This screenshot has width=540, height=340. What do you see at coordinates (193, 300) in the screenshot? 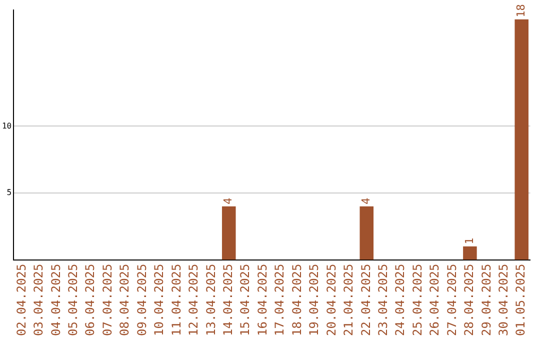
I see `x-tick-label: 12.04.2025` at bounding box center [193, 300].